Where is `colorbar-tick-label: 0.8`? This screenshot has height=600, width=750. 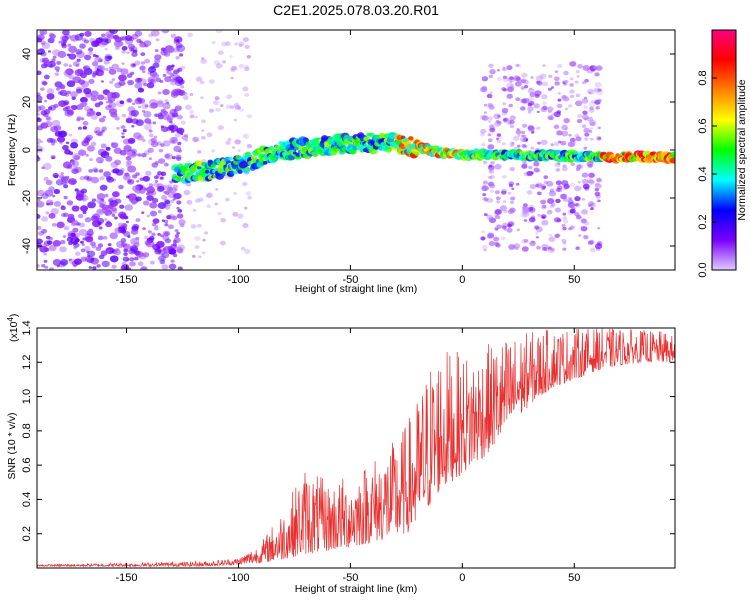
colorbar-tick-label: 0.8 is located at coordinates (703, 77).